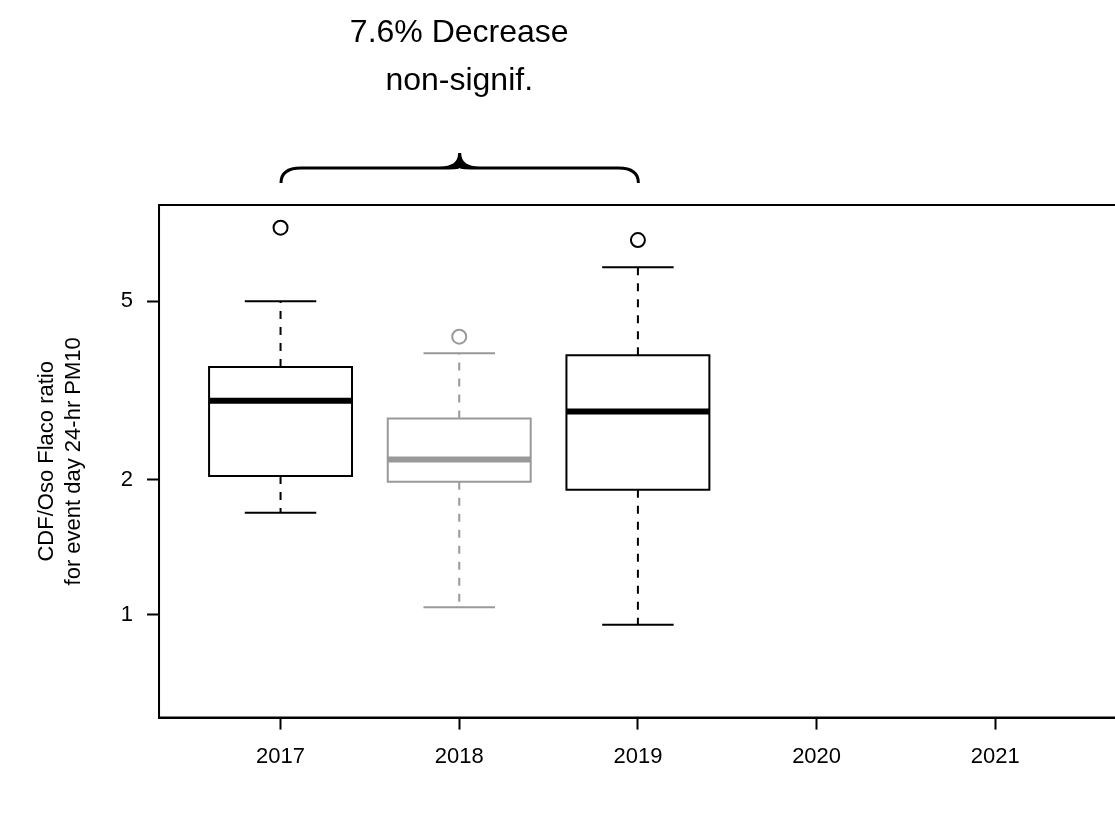  What do you see at coordinates (459, 55) in the screenshot?
I see `text: 7.6% Decrease non-signif.` at bounding box center [459, 55].